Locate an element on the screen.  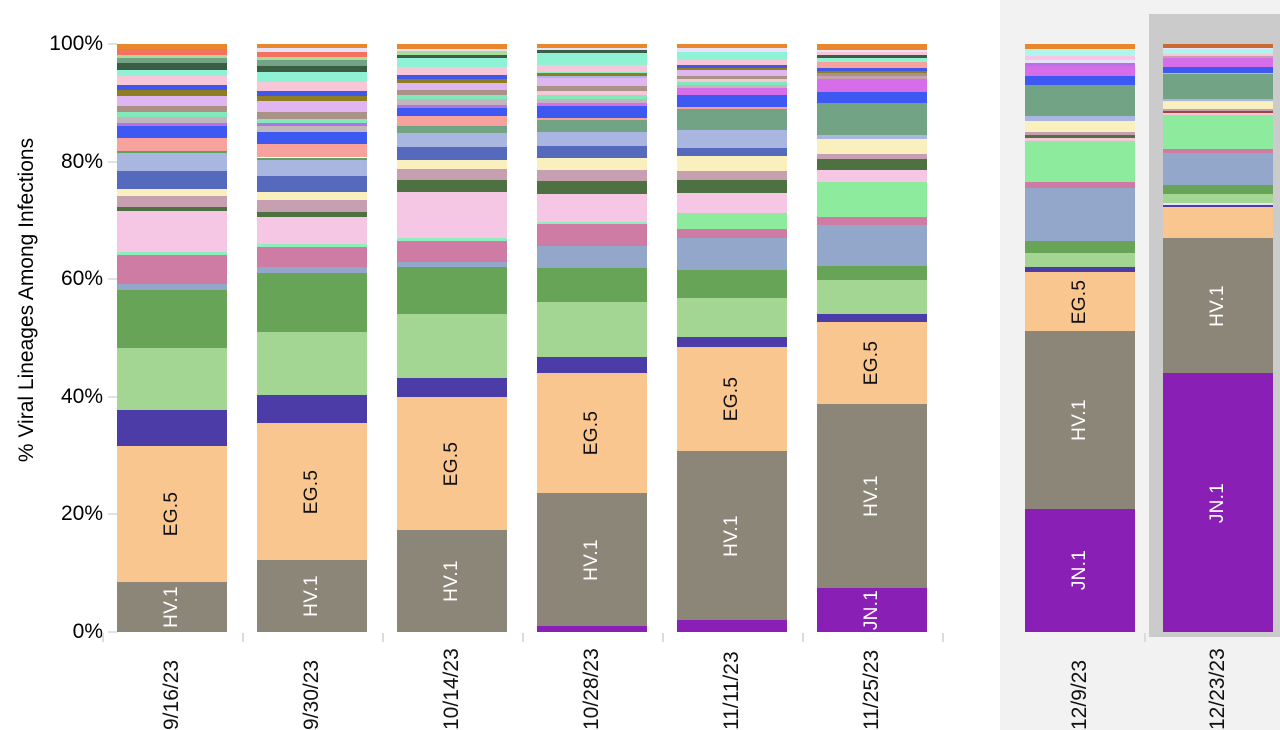
stacked-bar: HV.1 EG.5 is located at coordinates (172, 365).